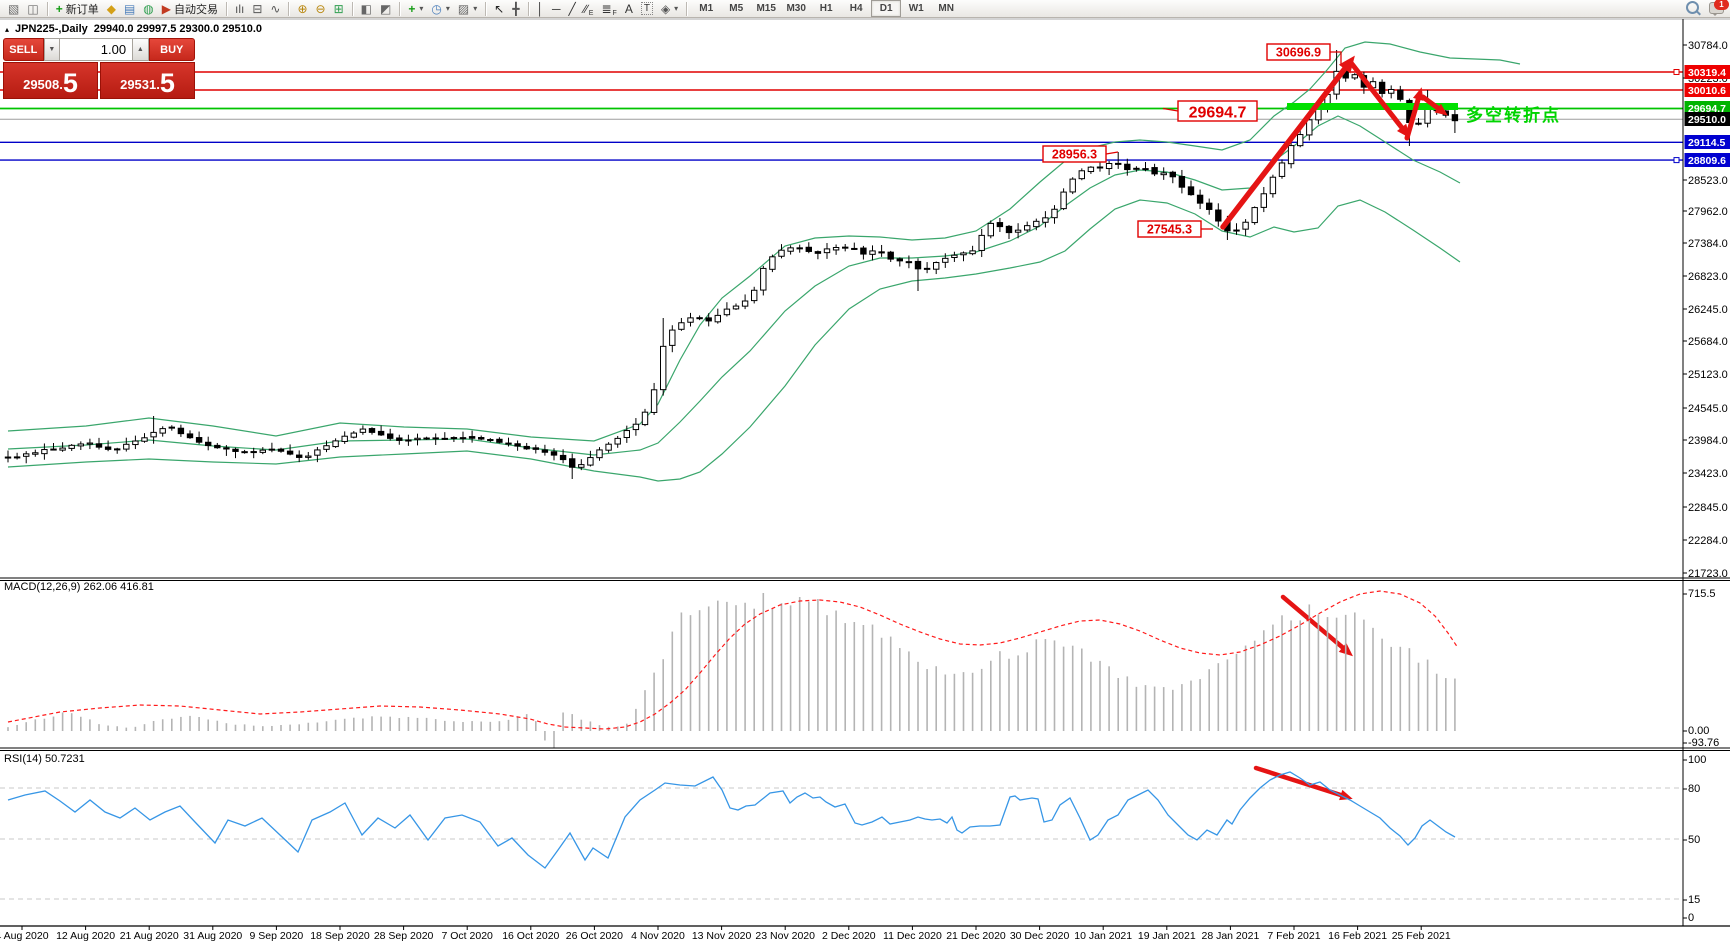 This screenshot has height=944, width=1730. Describe the element at coordinates (13, 9) in the screenshot. I see `new-chart-button: ▧` at that location.